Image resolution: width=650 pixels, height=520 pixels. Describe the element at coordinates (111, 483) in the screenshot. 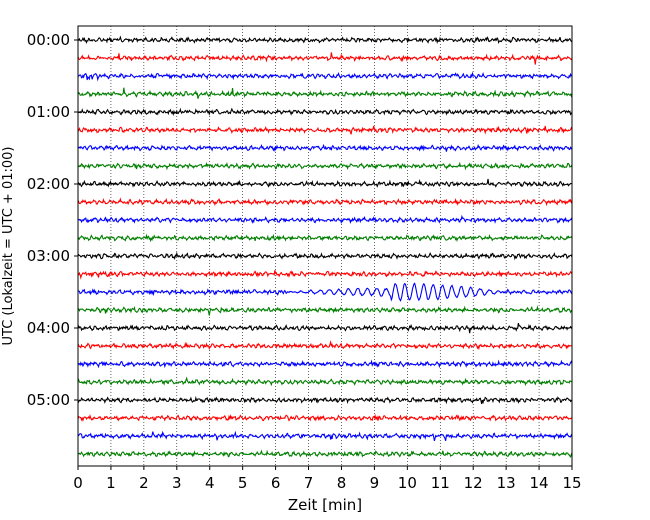

I see `x-tick-label: 1` at that location.